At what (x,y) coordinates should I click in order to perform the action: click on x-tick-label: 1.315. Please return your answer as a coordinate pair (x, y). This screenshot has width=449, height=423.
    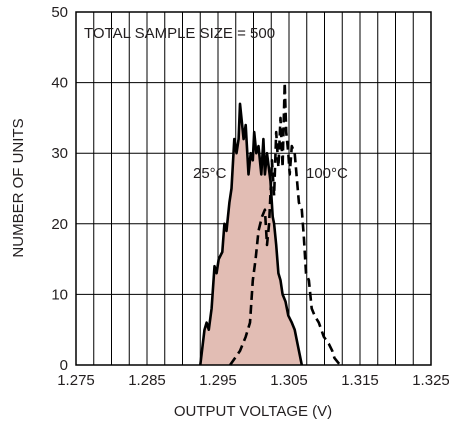
    Looking at the image, I should click on (360, 380).